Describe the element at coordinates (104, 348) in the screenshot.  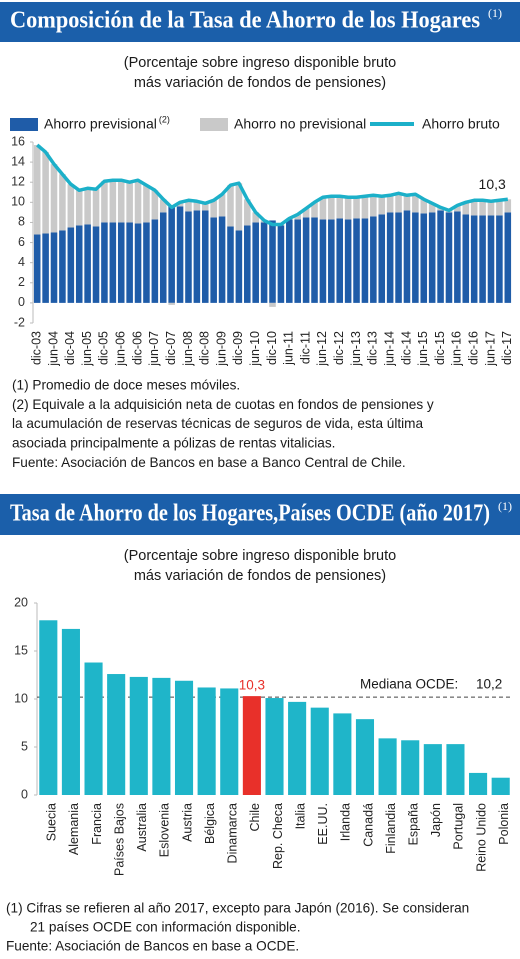
I see `x-tick-label: dic-05` at that location.